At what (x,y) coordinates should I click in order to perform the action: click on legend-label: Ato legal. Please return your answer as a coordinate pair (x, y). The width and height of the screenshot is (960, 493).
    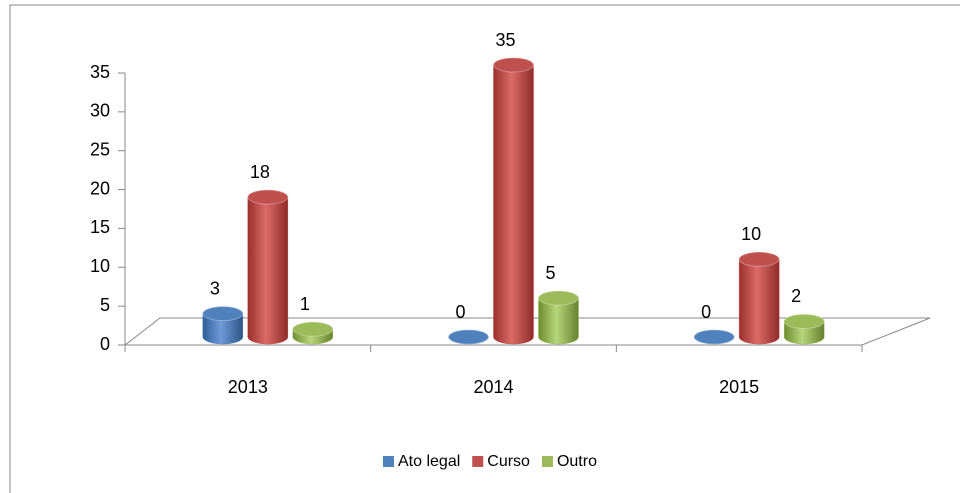
    Looking at the image, I should click on (429, 461).